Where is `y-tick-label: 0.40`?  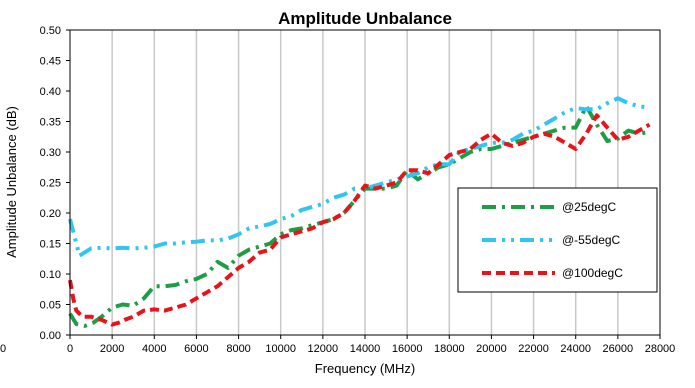 y-tick-label: 0.40 is located at coordinates (50, 92).